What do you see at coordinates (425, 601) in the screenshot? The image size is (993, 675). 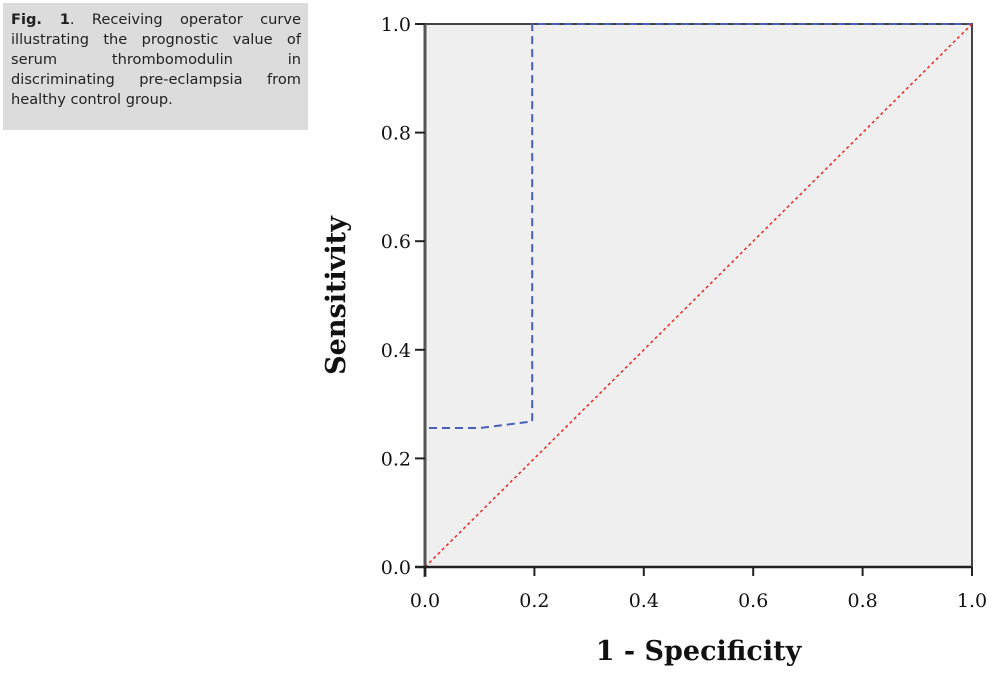 I see `x-tick-label: 0.0` at bounding box center [425, 601].